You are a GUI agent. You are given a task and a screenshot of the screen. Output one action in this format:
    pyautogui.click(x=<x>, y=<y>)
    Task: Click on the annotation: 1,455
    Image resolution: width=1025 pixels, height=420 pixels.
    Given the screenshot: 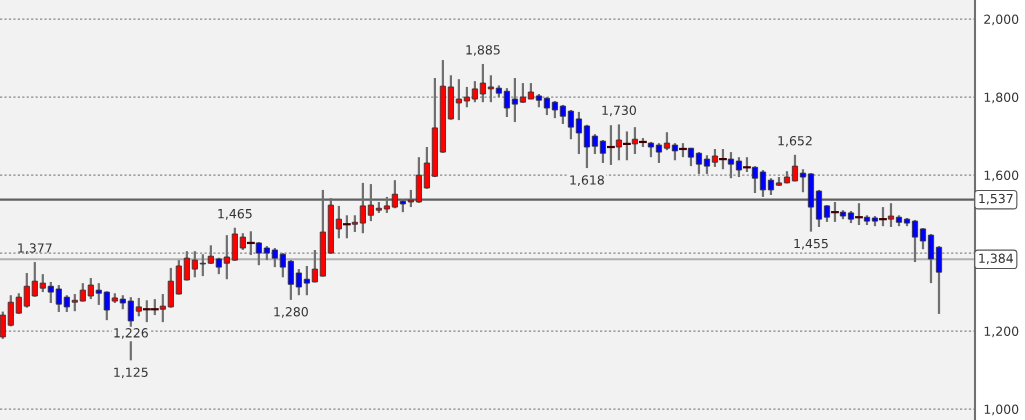 What is the action you would take?
    pyautogui.click(x=811, y=244)
    